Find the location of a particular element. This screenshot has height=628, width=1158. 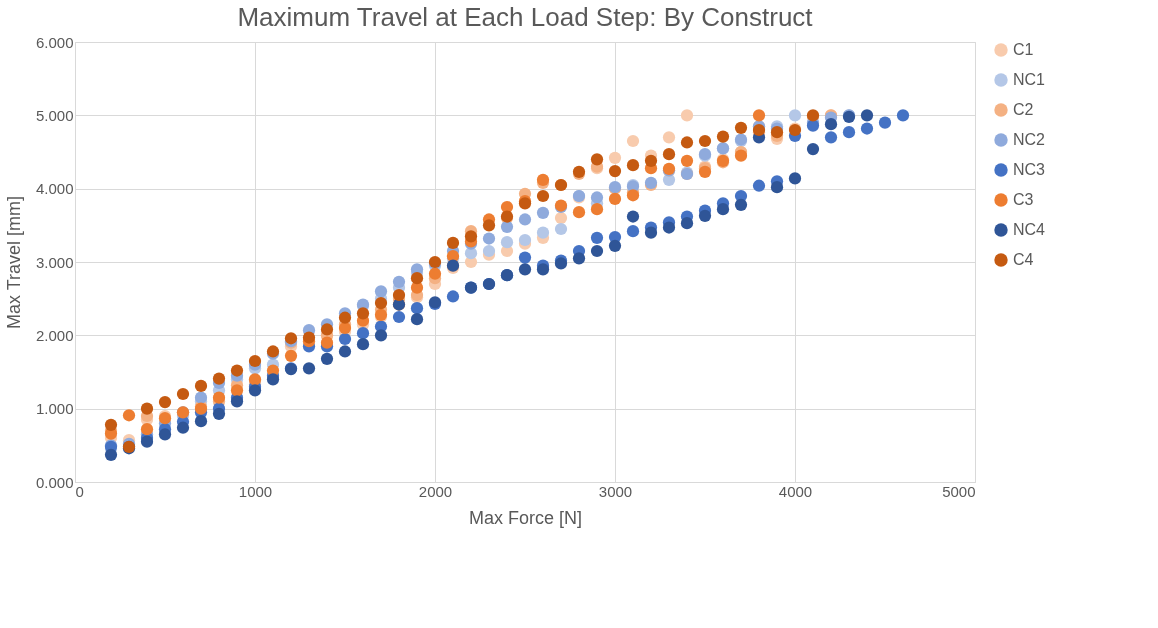

legend-label: C3 is located at coordinates (1023, 199).